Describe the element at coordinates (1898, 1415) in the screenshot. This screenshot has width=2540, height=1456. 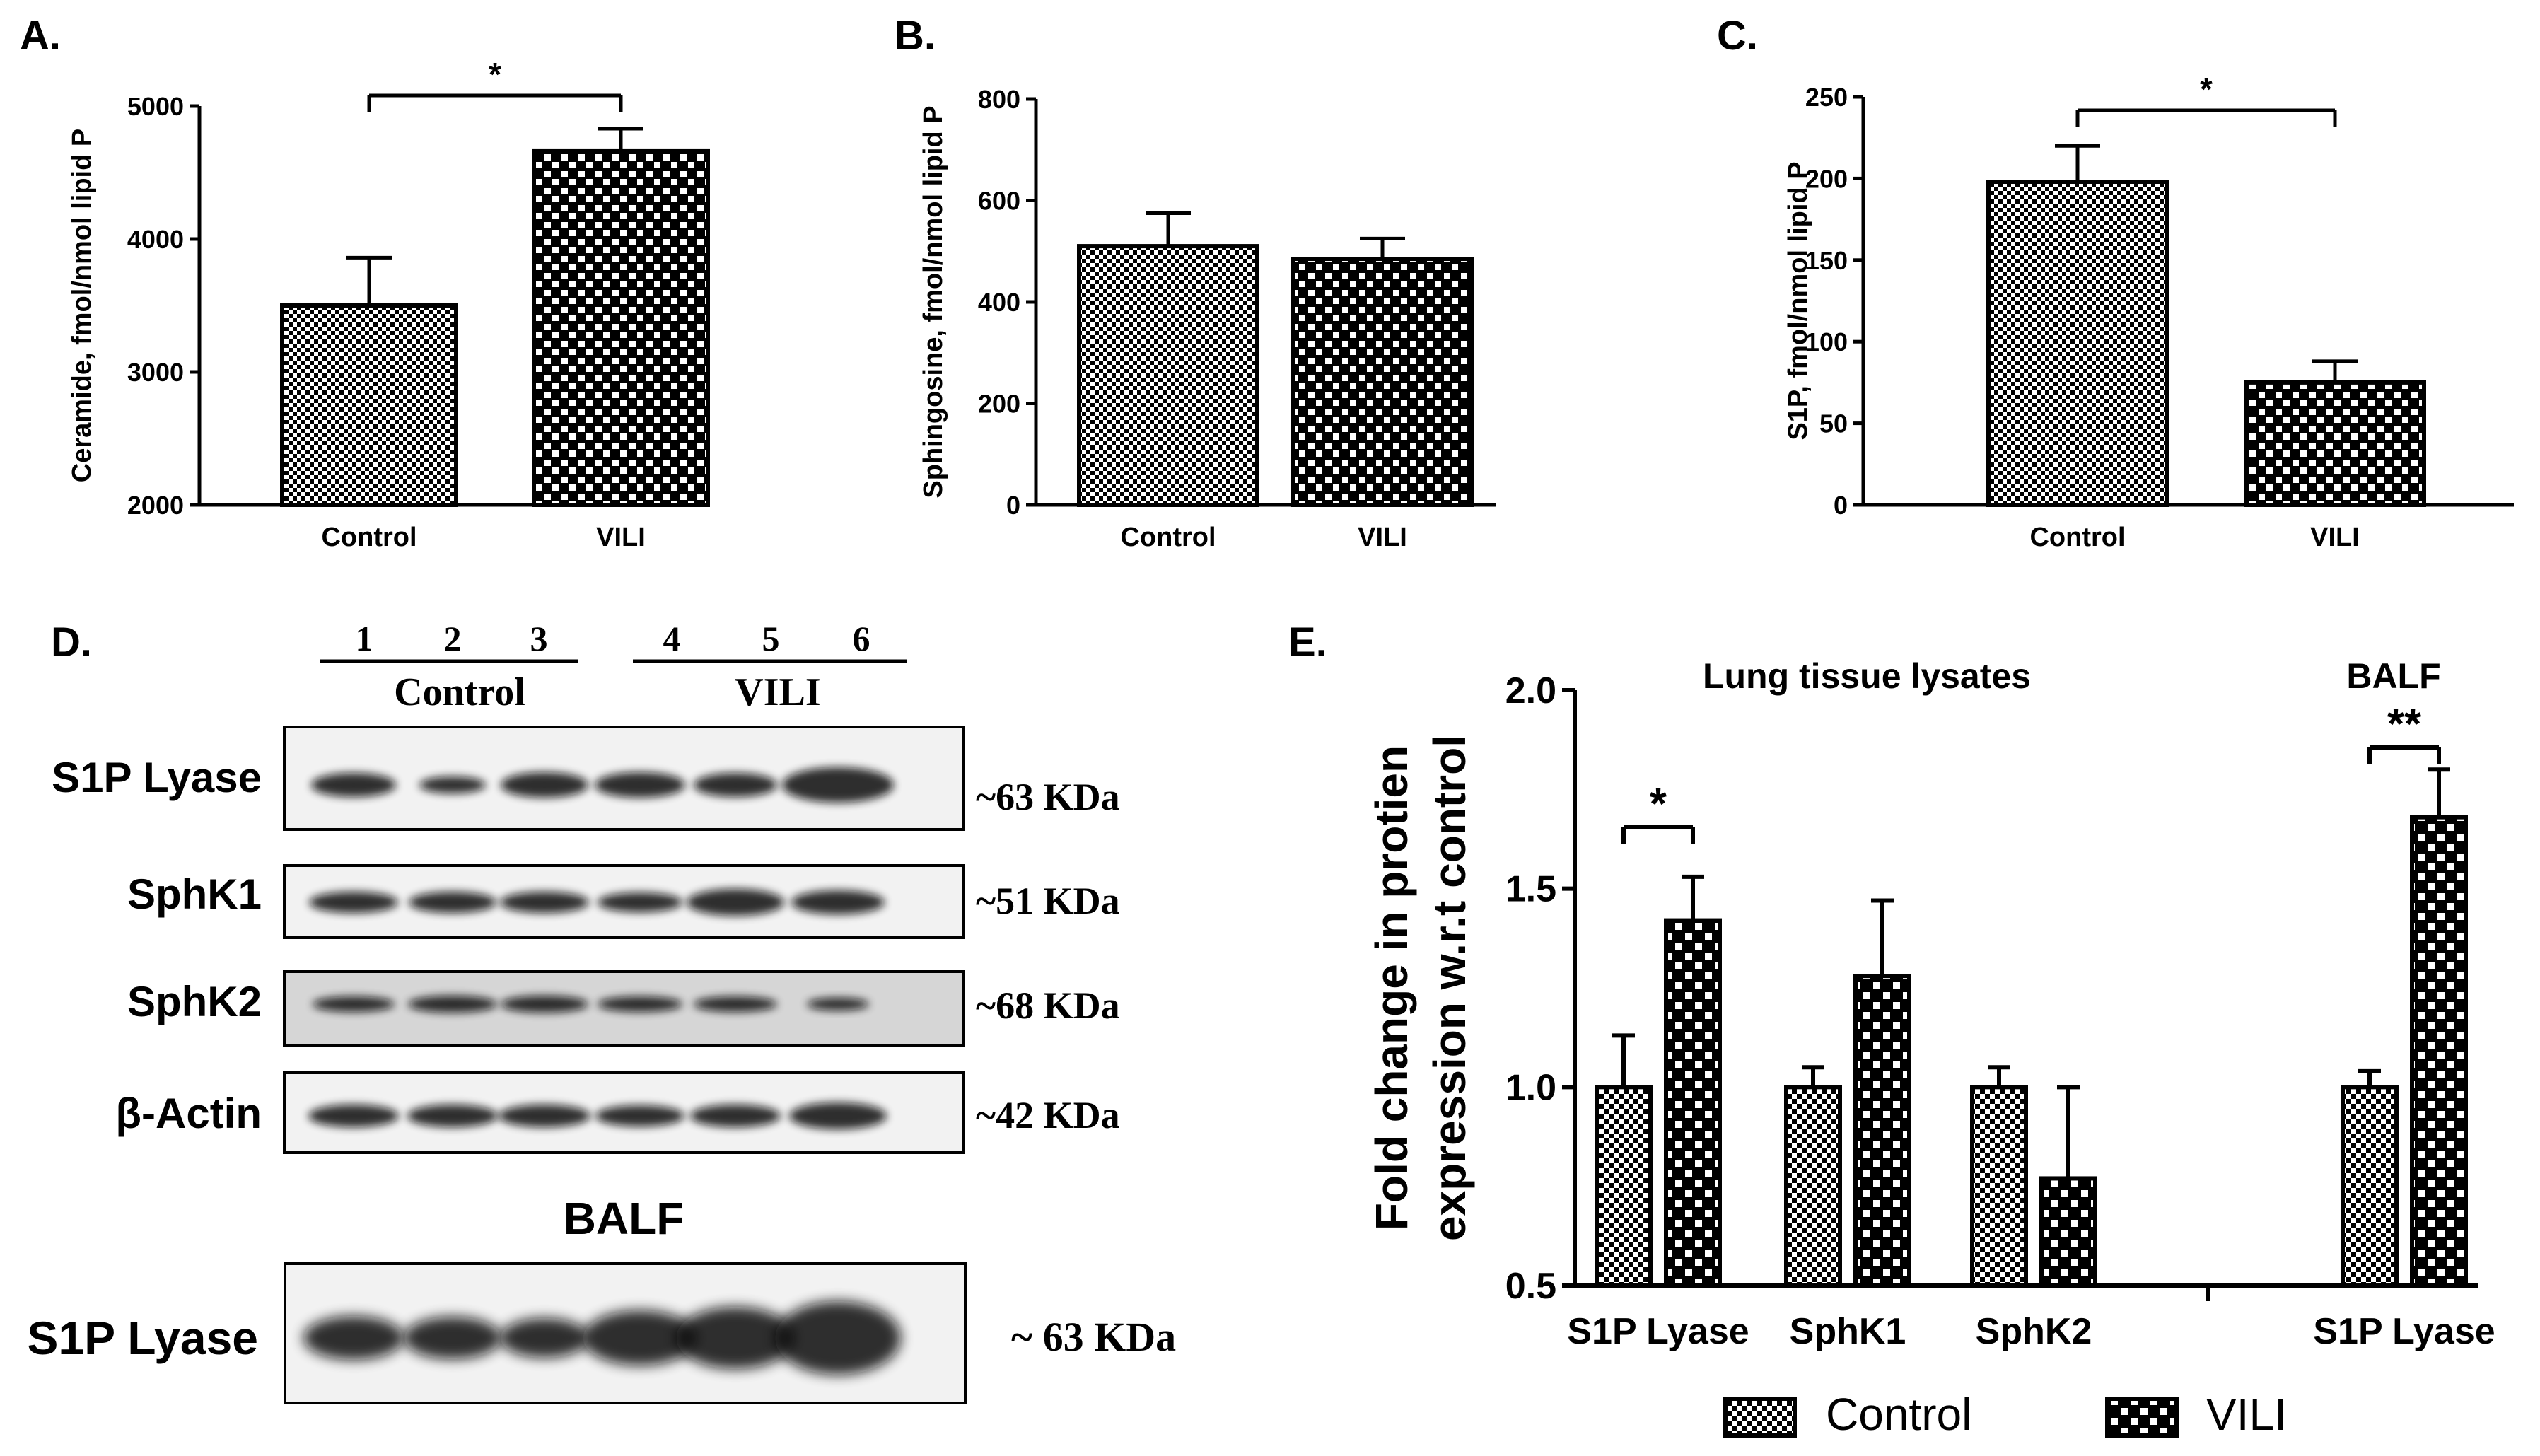
I see `legend-label: Control` at that location.